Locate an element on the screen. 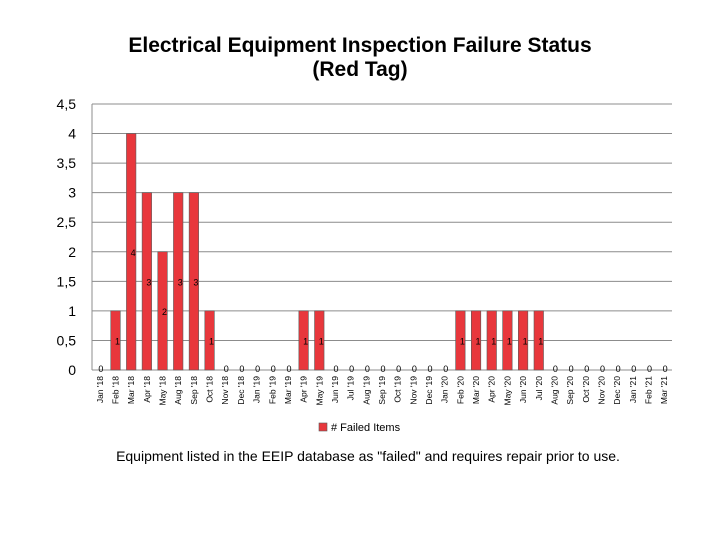  x-tick-label: Jan '19 is located at coordinates (257, 389).